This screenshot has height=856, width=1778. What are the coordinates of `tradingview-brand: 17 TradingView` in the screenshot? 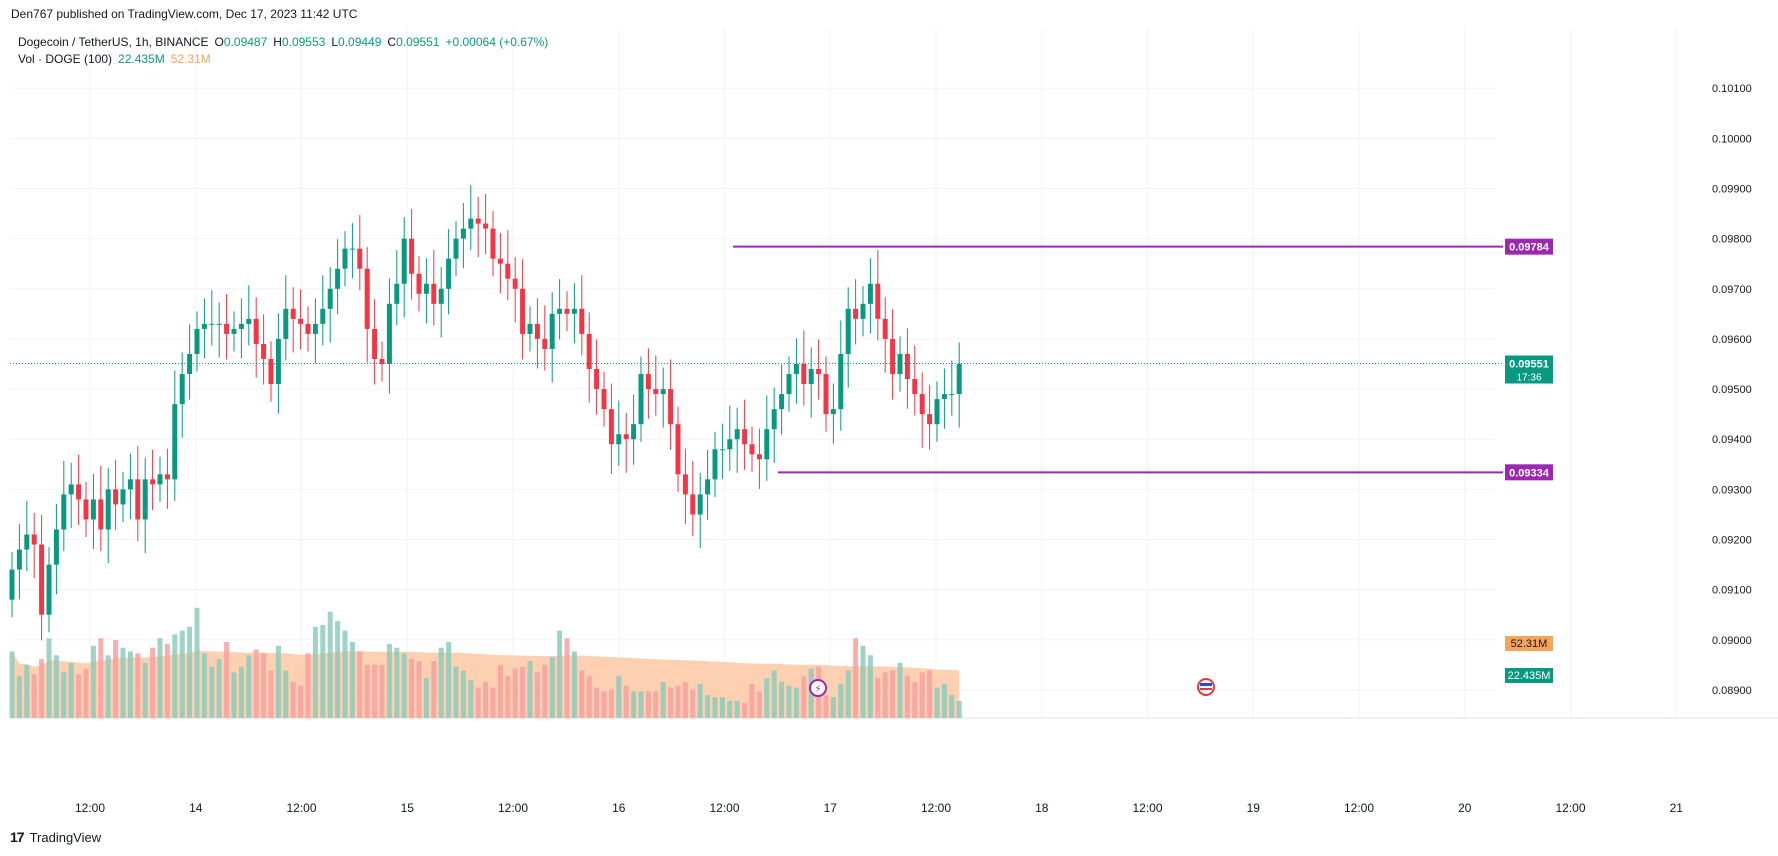 It's located at (55, 837).